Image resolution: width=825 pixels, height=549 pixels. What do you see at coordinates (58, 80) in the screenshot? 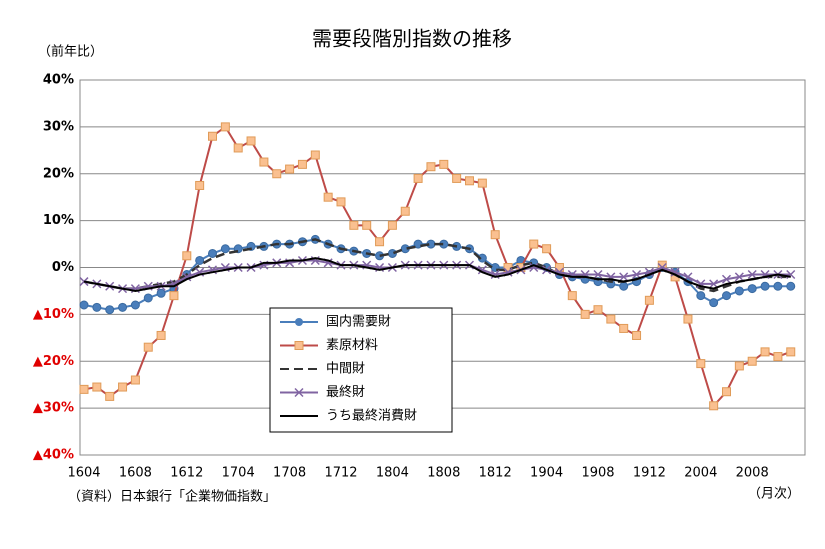
I see `y-tick-label: 40%` at bounding box center [58, 80].